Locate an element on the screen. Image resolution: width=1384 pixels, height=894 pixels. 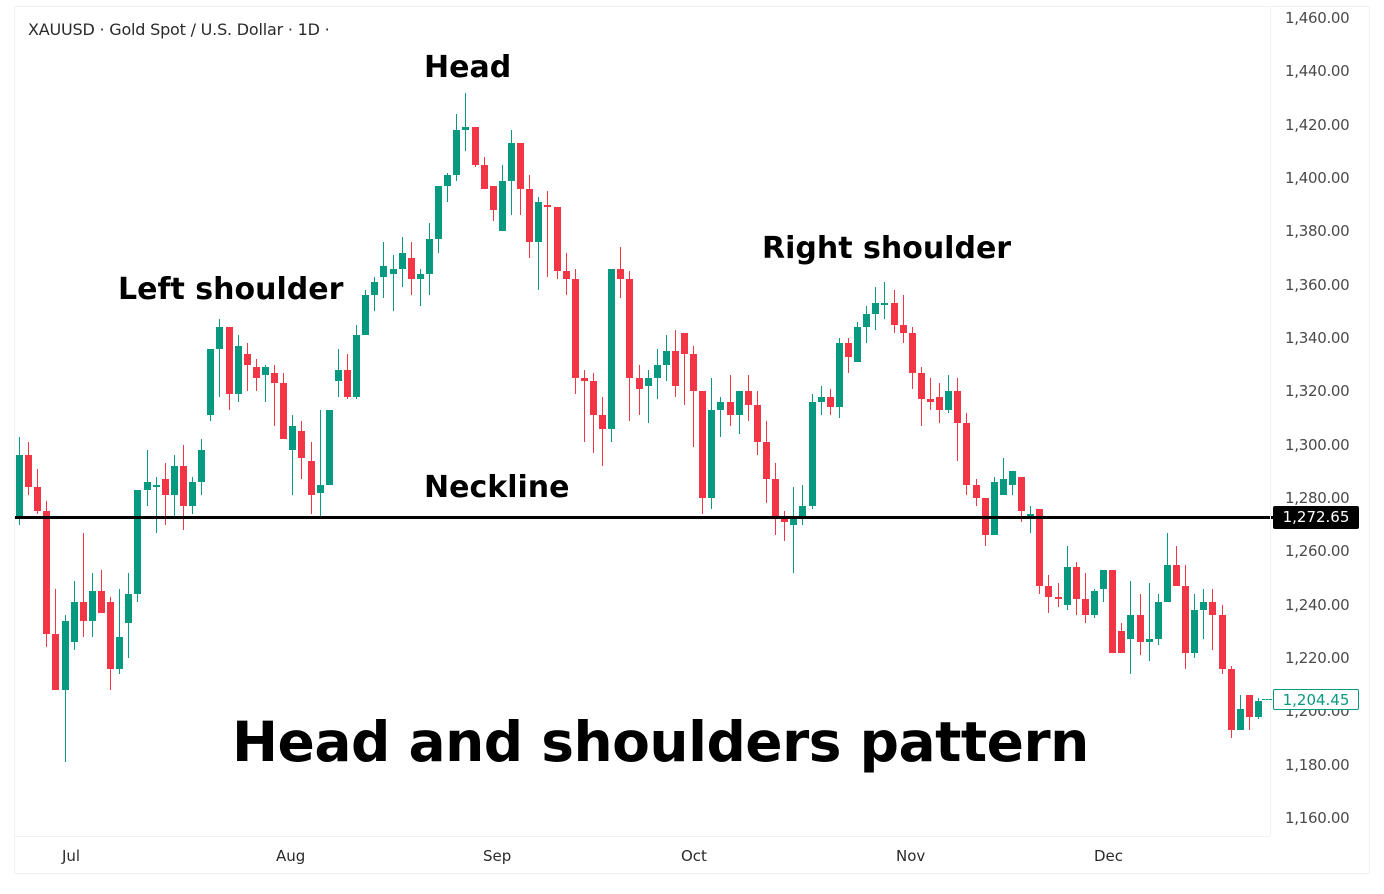
price-tick: 1,280.00 is located at coordinates (1317, 498).